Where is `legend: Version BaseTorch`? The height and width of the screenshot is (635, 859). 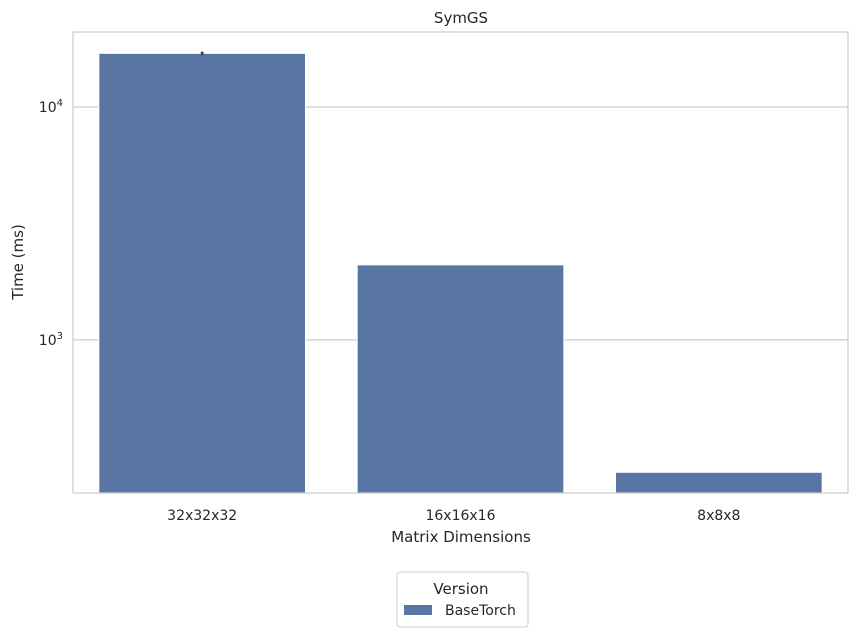 legend: Version BaseTorch is located at coordinates (462, 599).